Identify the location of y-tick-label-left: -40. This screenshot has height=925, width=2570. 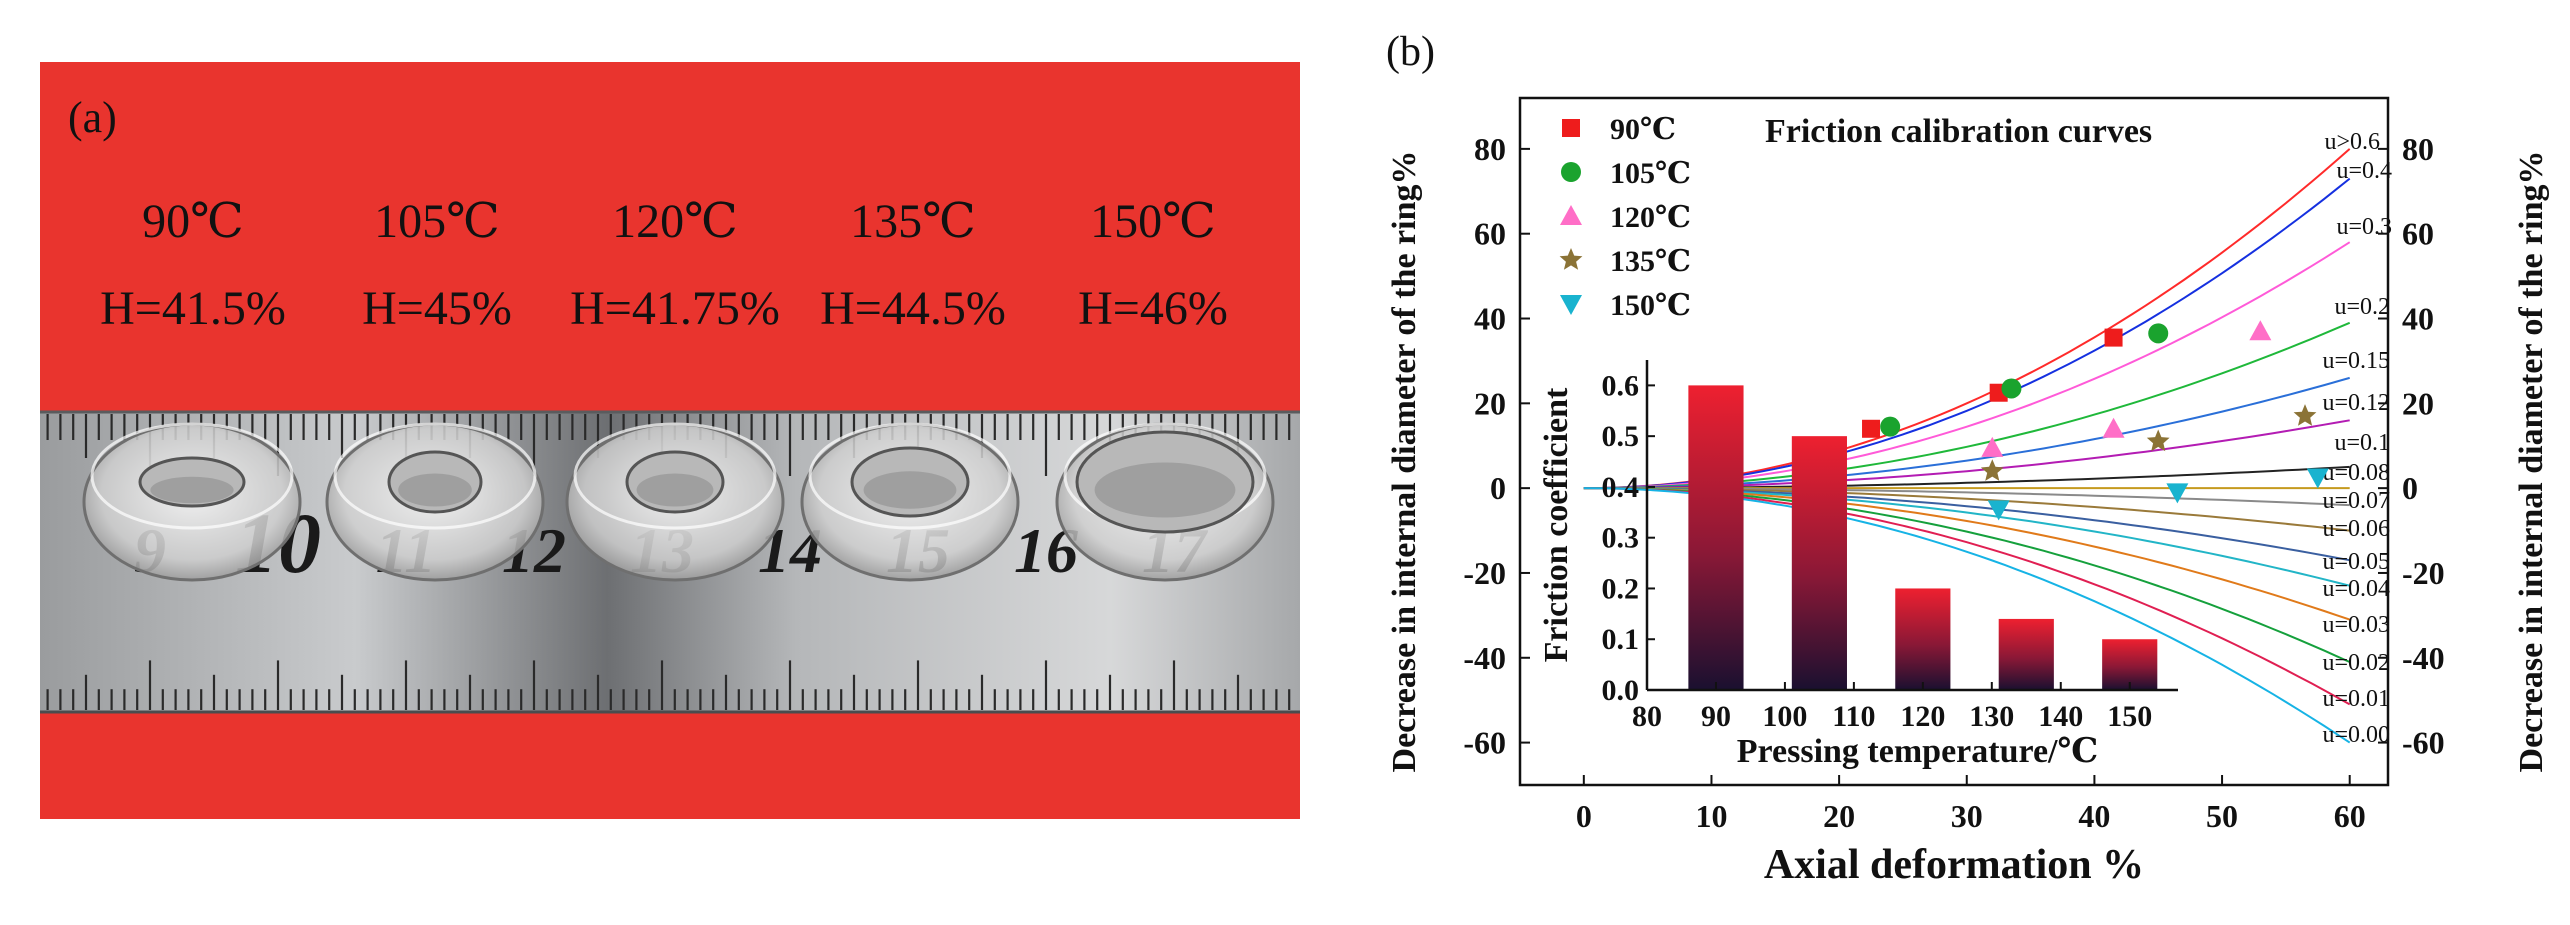
(1484, 658).